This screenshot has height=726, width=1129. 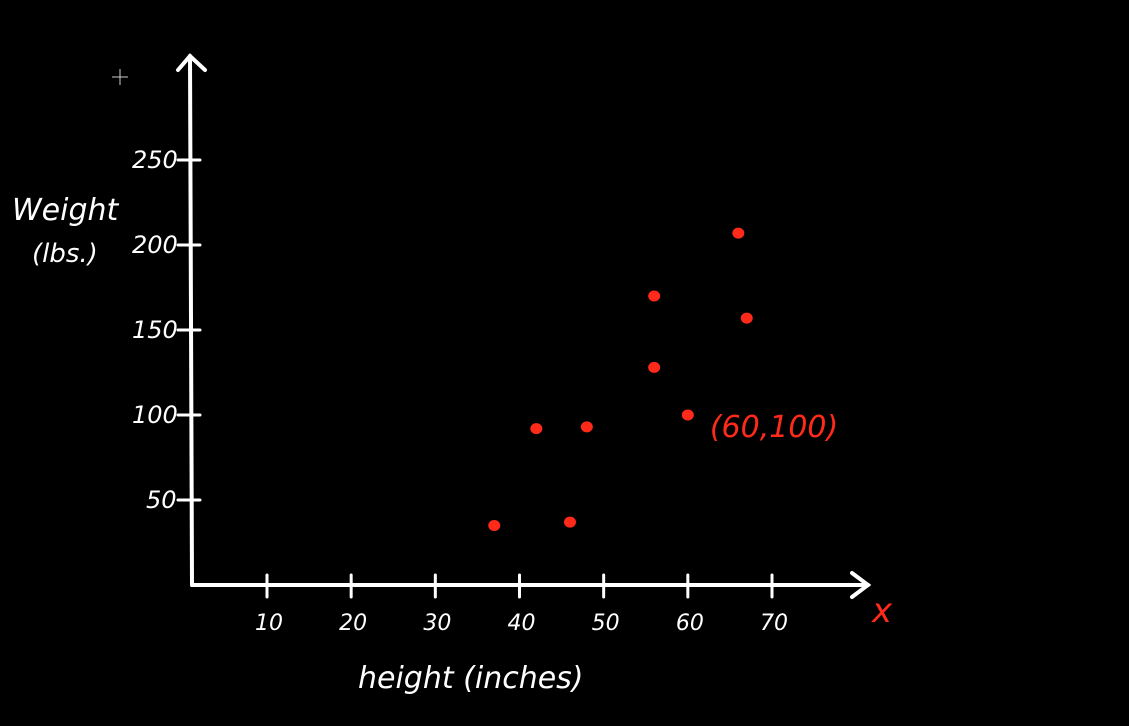 I want to click on x-axis-ticks: 10 20 30 40 50 60 70, so click(x=521, y=604).